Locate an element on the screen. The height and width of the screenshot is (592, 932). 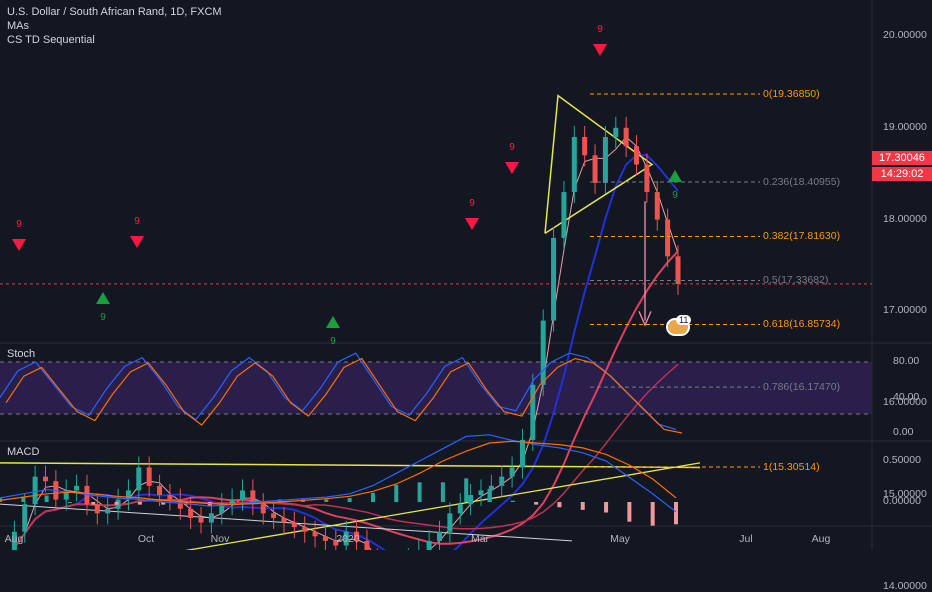
stoch-tick-label: 80.00 is located at coordinates (906, 361).